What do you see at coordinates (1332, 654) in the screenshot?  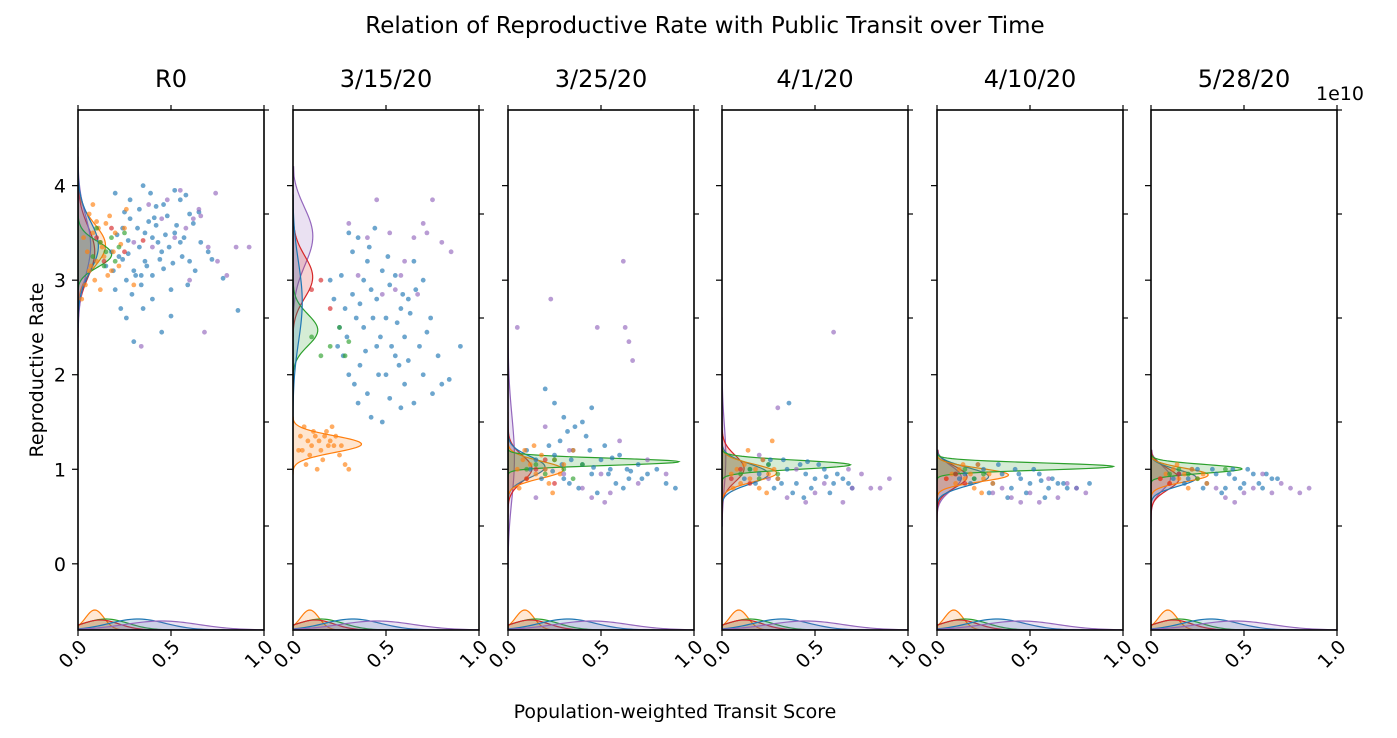 I see `x-tick-label: 1.0` at bounding box center [1332, 654].